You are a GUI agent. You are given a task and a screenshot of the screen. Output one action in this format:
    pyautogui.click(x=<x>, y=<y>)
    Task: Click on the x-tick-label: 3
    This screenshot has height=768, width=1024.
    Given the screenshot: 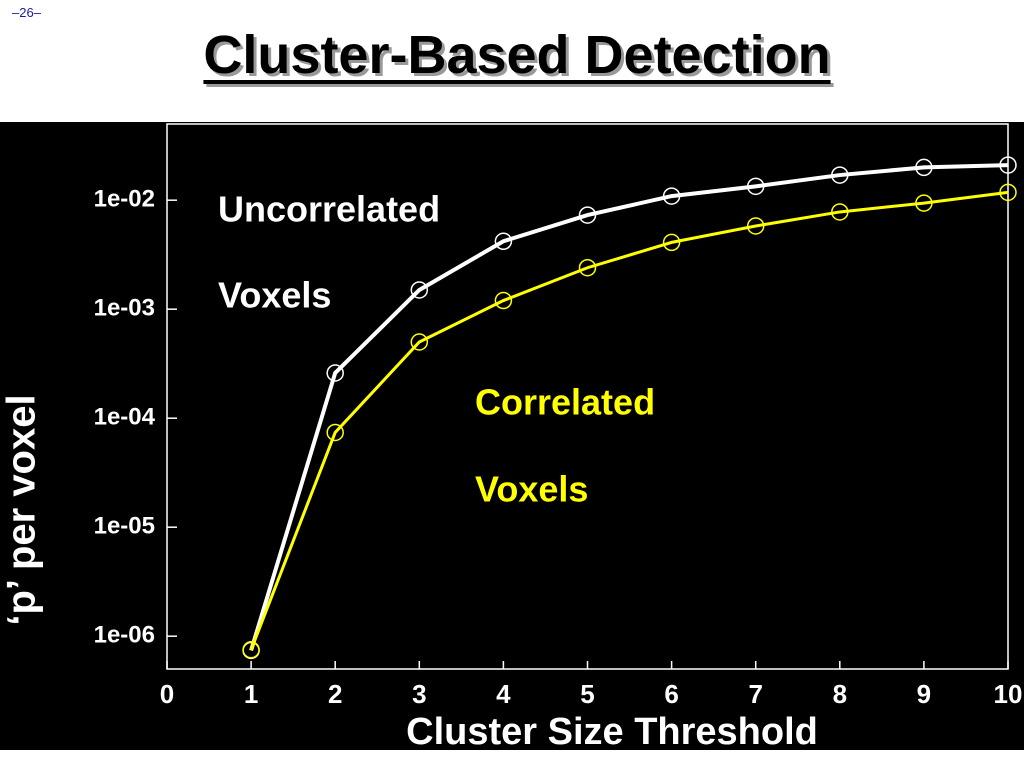 What is the action you would take?
    pyautogui.click(x=419, y=694)
    